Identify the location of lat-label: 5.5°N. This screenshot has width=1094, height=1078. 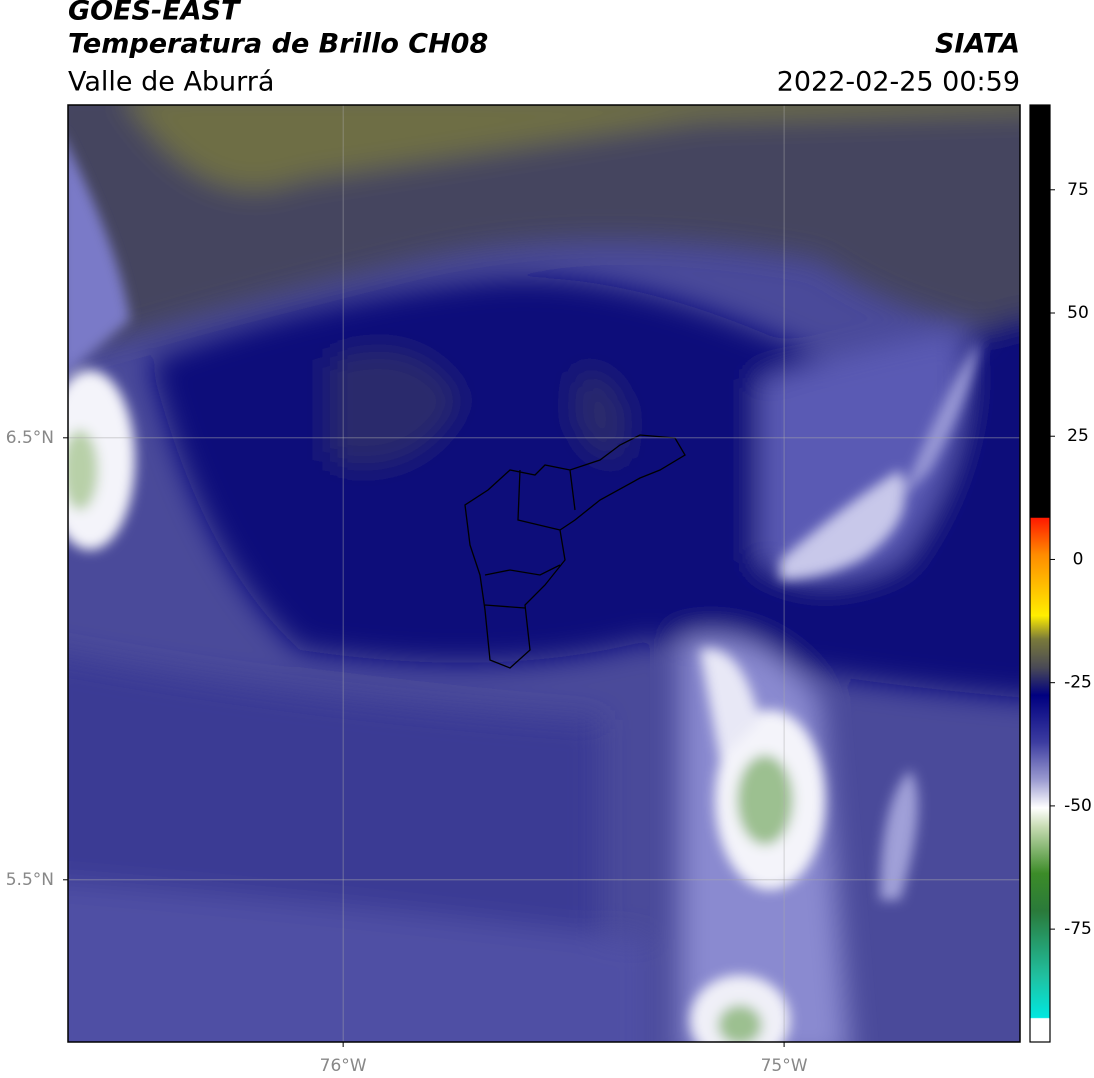
(30, 880).